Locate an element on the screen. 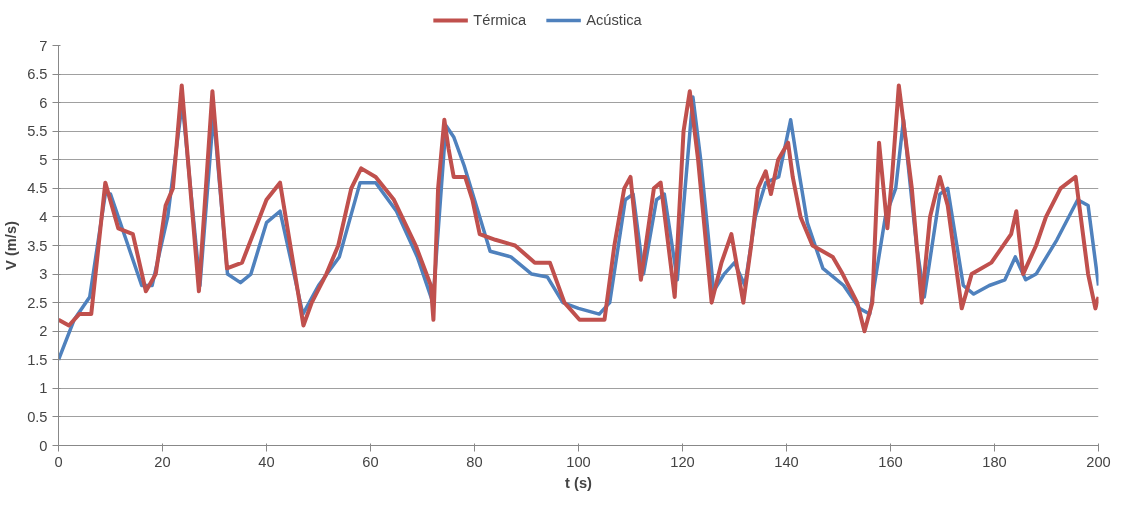  x-tick-label: 140 is located at coordinates (786, 461).